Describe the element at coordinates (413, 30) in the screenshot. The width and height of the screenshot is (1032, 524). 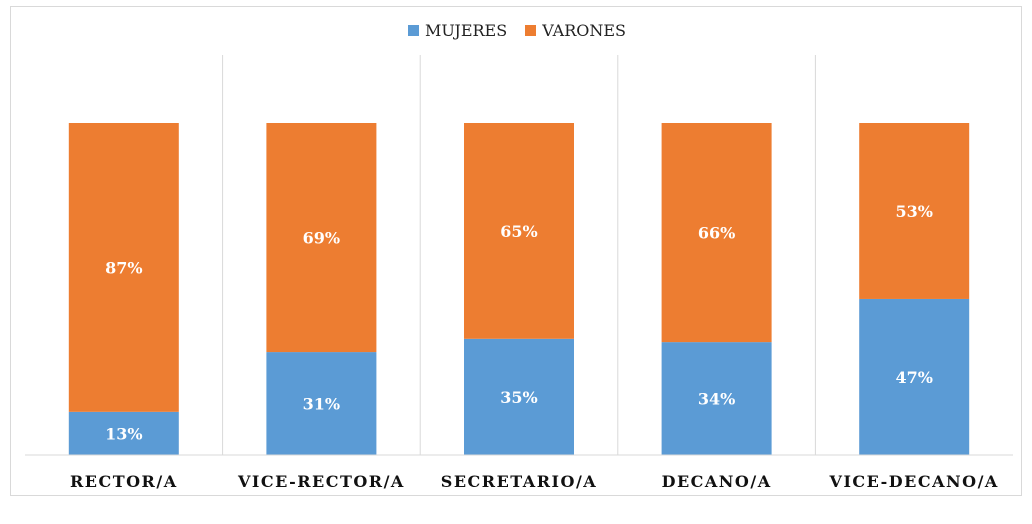
I see `legend-swatch-mujeres` at that location.